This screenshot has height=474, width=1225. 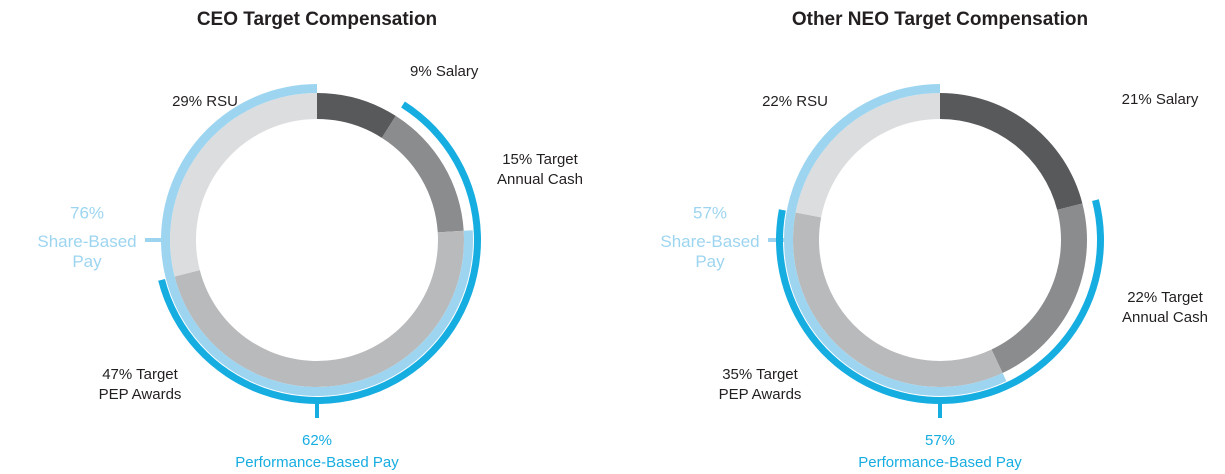 I want to click on segment-label: 9% Salary, so click(x=444, y=71).